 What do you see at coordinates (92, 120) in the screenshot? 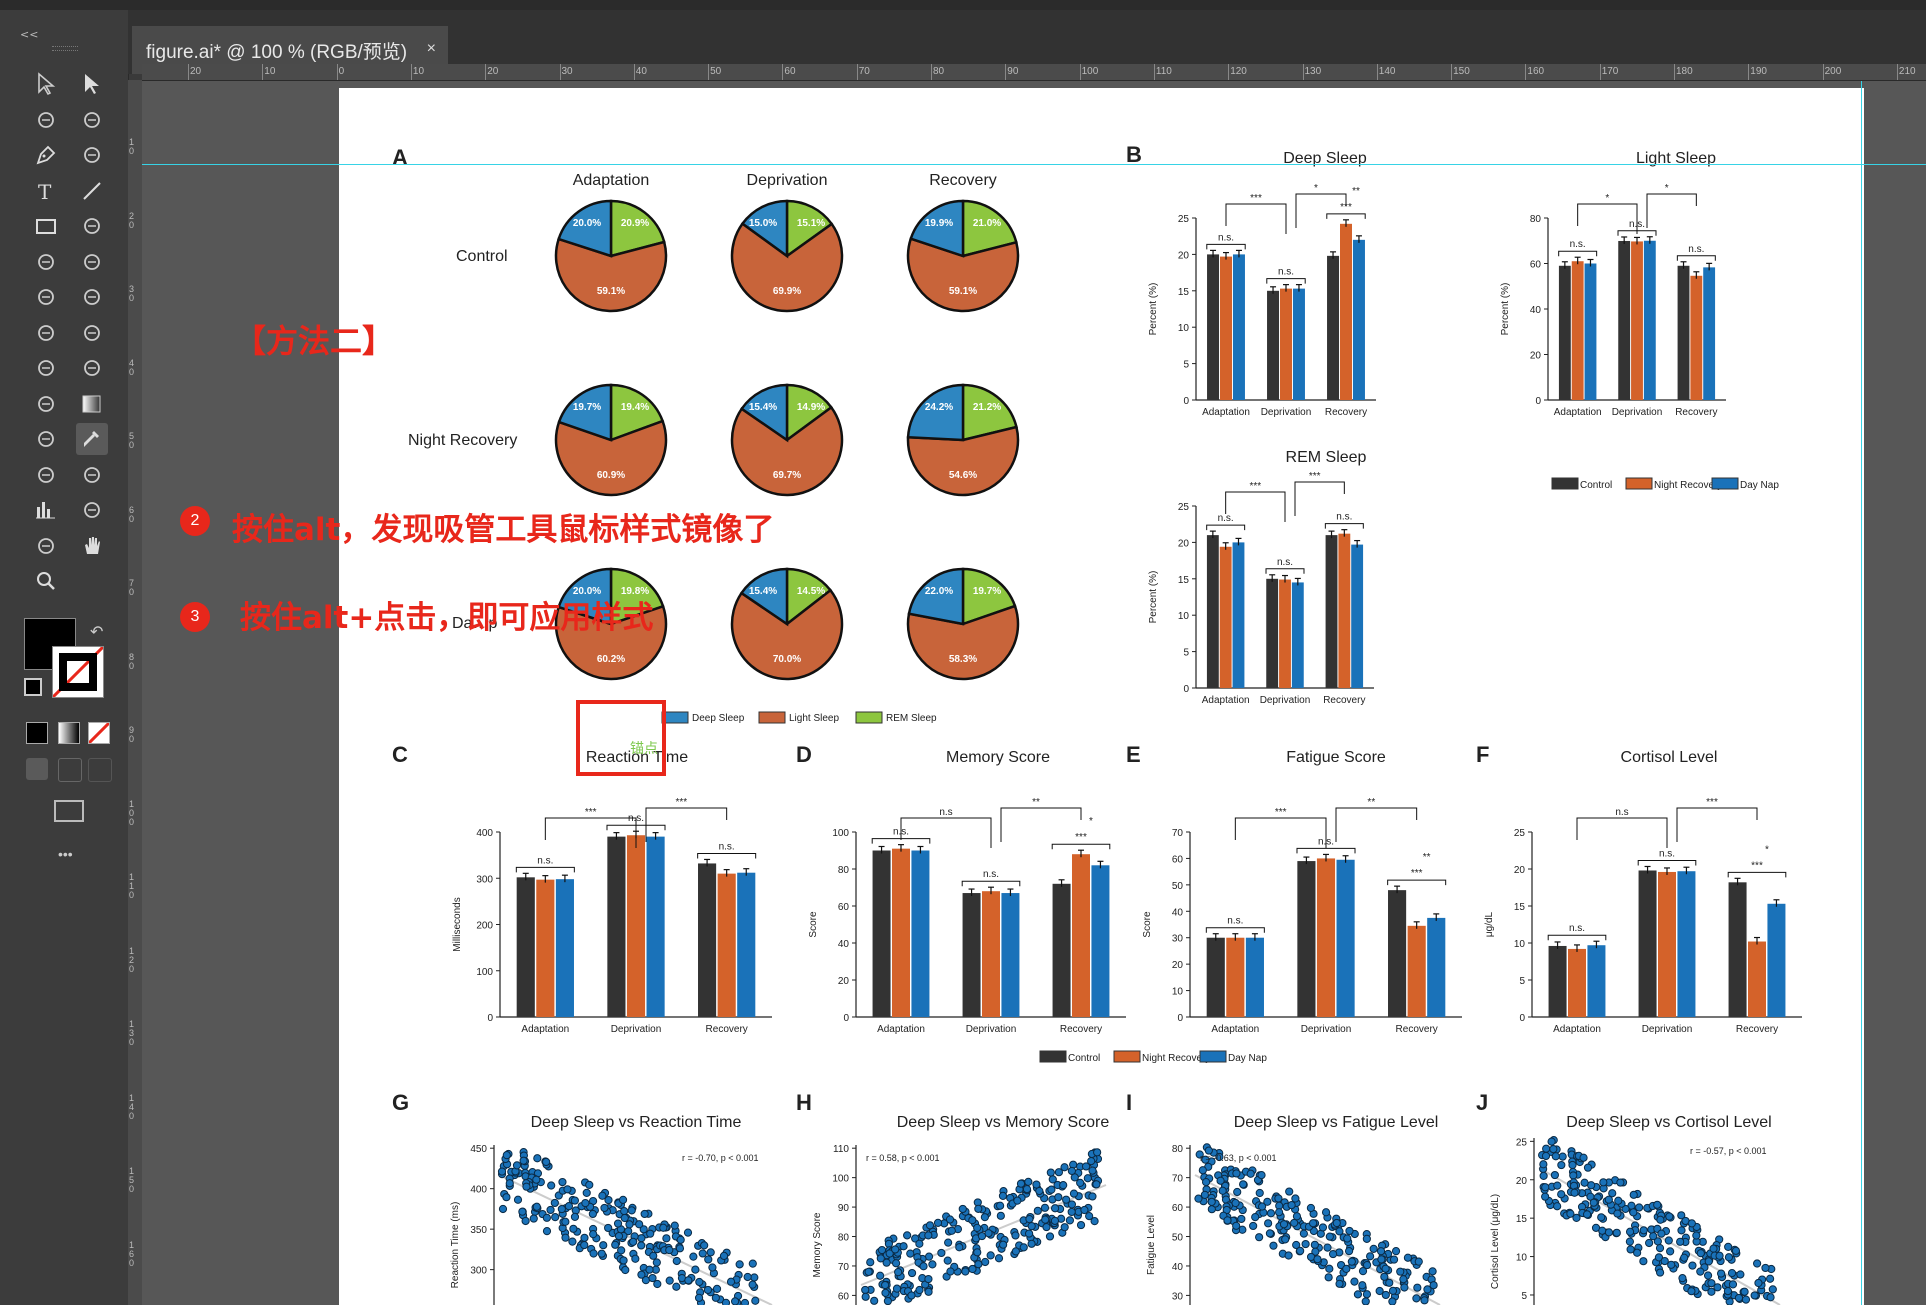
I see `lasso-tool-button` at bounding box center [92, 120].